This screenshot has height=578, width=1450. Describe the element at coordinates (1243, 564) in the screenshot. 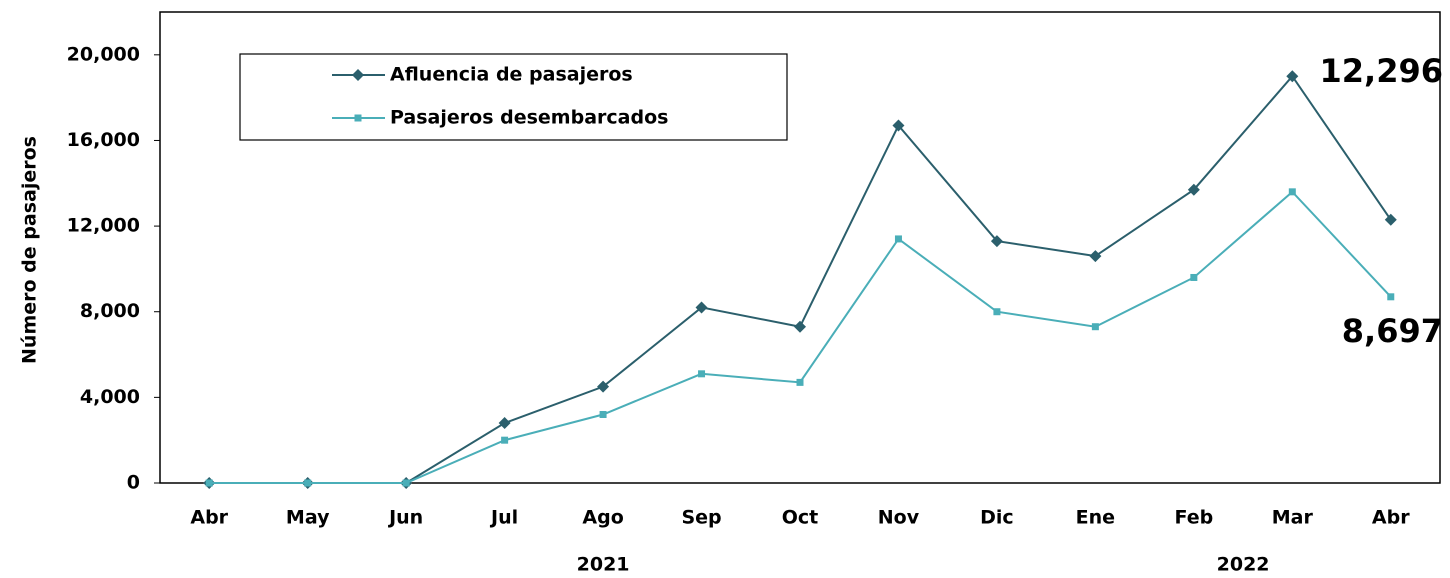

I see `year-label: 2022` at that location.